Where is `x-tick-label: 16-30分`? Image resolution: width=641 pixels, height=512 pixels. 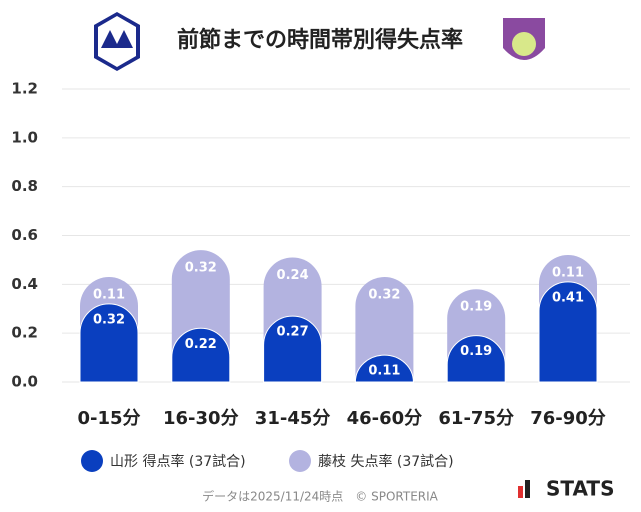 x-tick-label: 16-30分 is located at coordinates (201, 418).